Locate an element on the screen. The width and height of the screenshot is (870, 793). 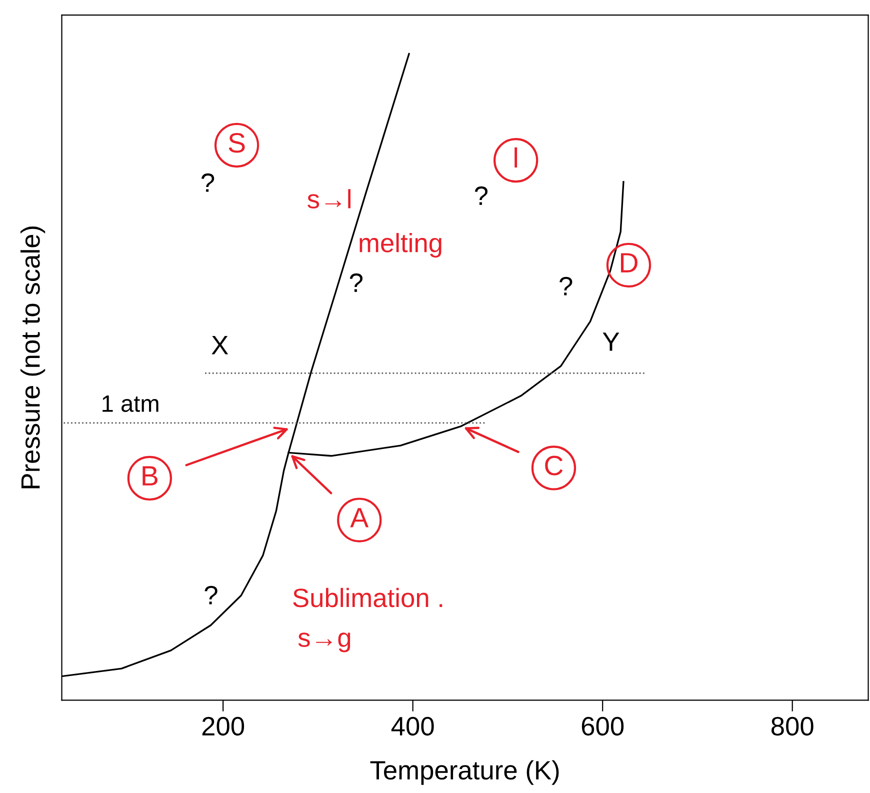
x-tick-label: 200 is located at coordinates (223, 726).